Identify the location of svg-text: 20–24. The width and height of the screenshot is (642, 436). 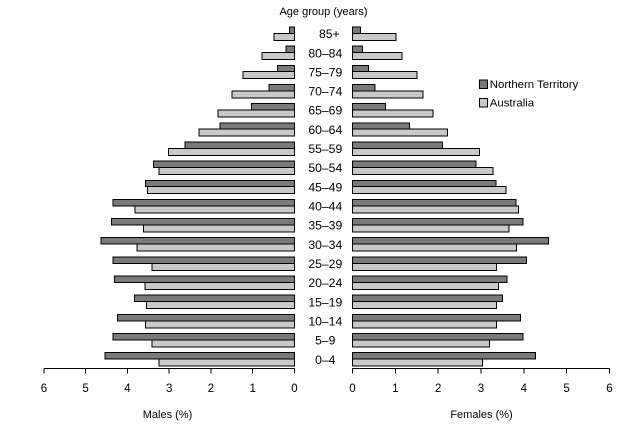
(325, 283).